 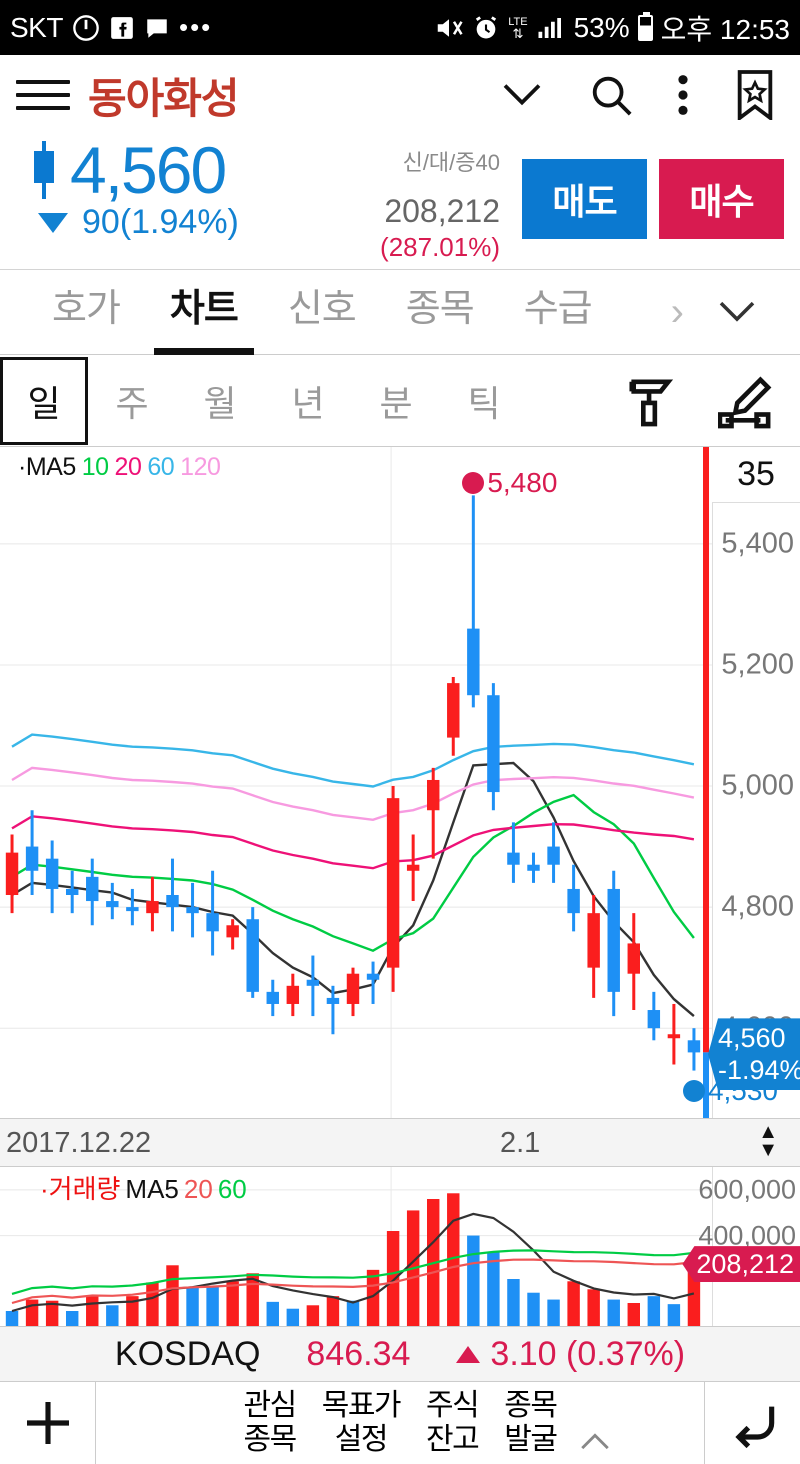 What do you see at coordinates (132, 403) in the screenshot?
I see `period-week: 주` at bounding box center [132, 403].